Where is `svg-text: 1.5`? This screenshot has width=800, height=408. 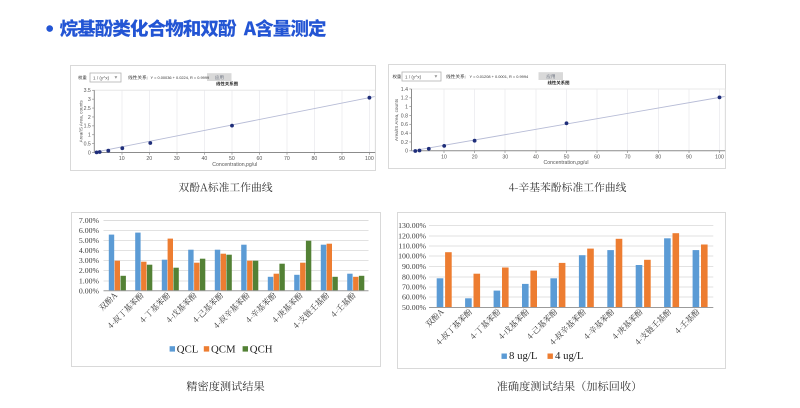
svg-text: 1.5 is located at coordinates (87, 127).